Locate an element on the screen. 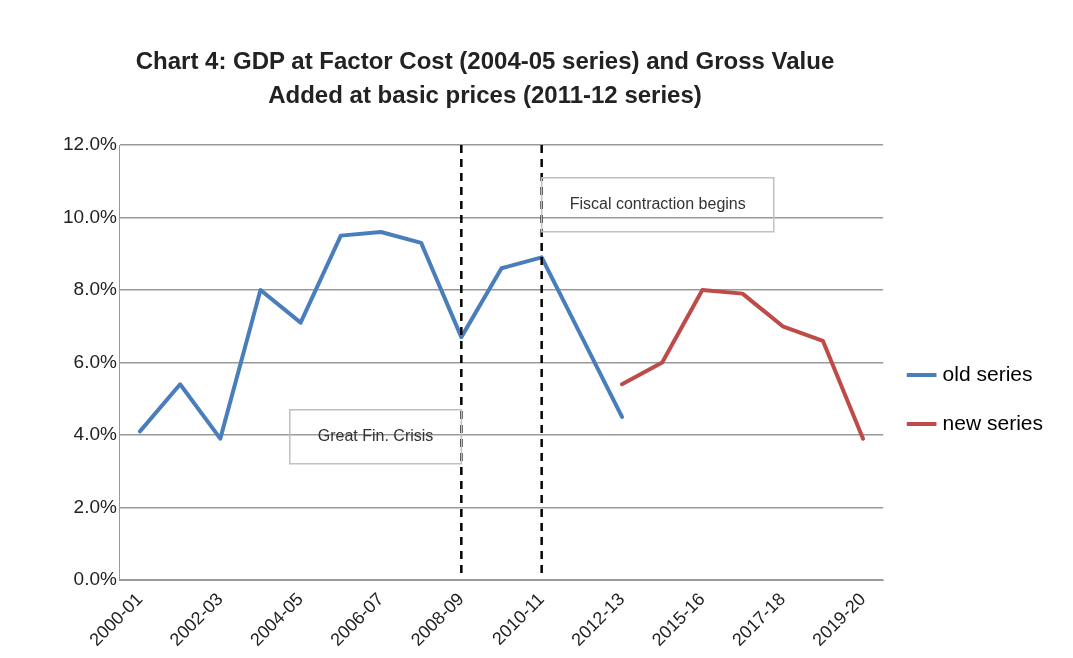 Image resolution: width=1073 pixels, height=658 pixels. y-tick-label: 12.0% is located at coordinates (90, 144).